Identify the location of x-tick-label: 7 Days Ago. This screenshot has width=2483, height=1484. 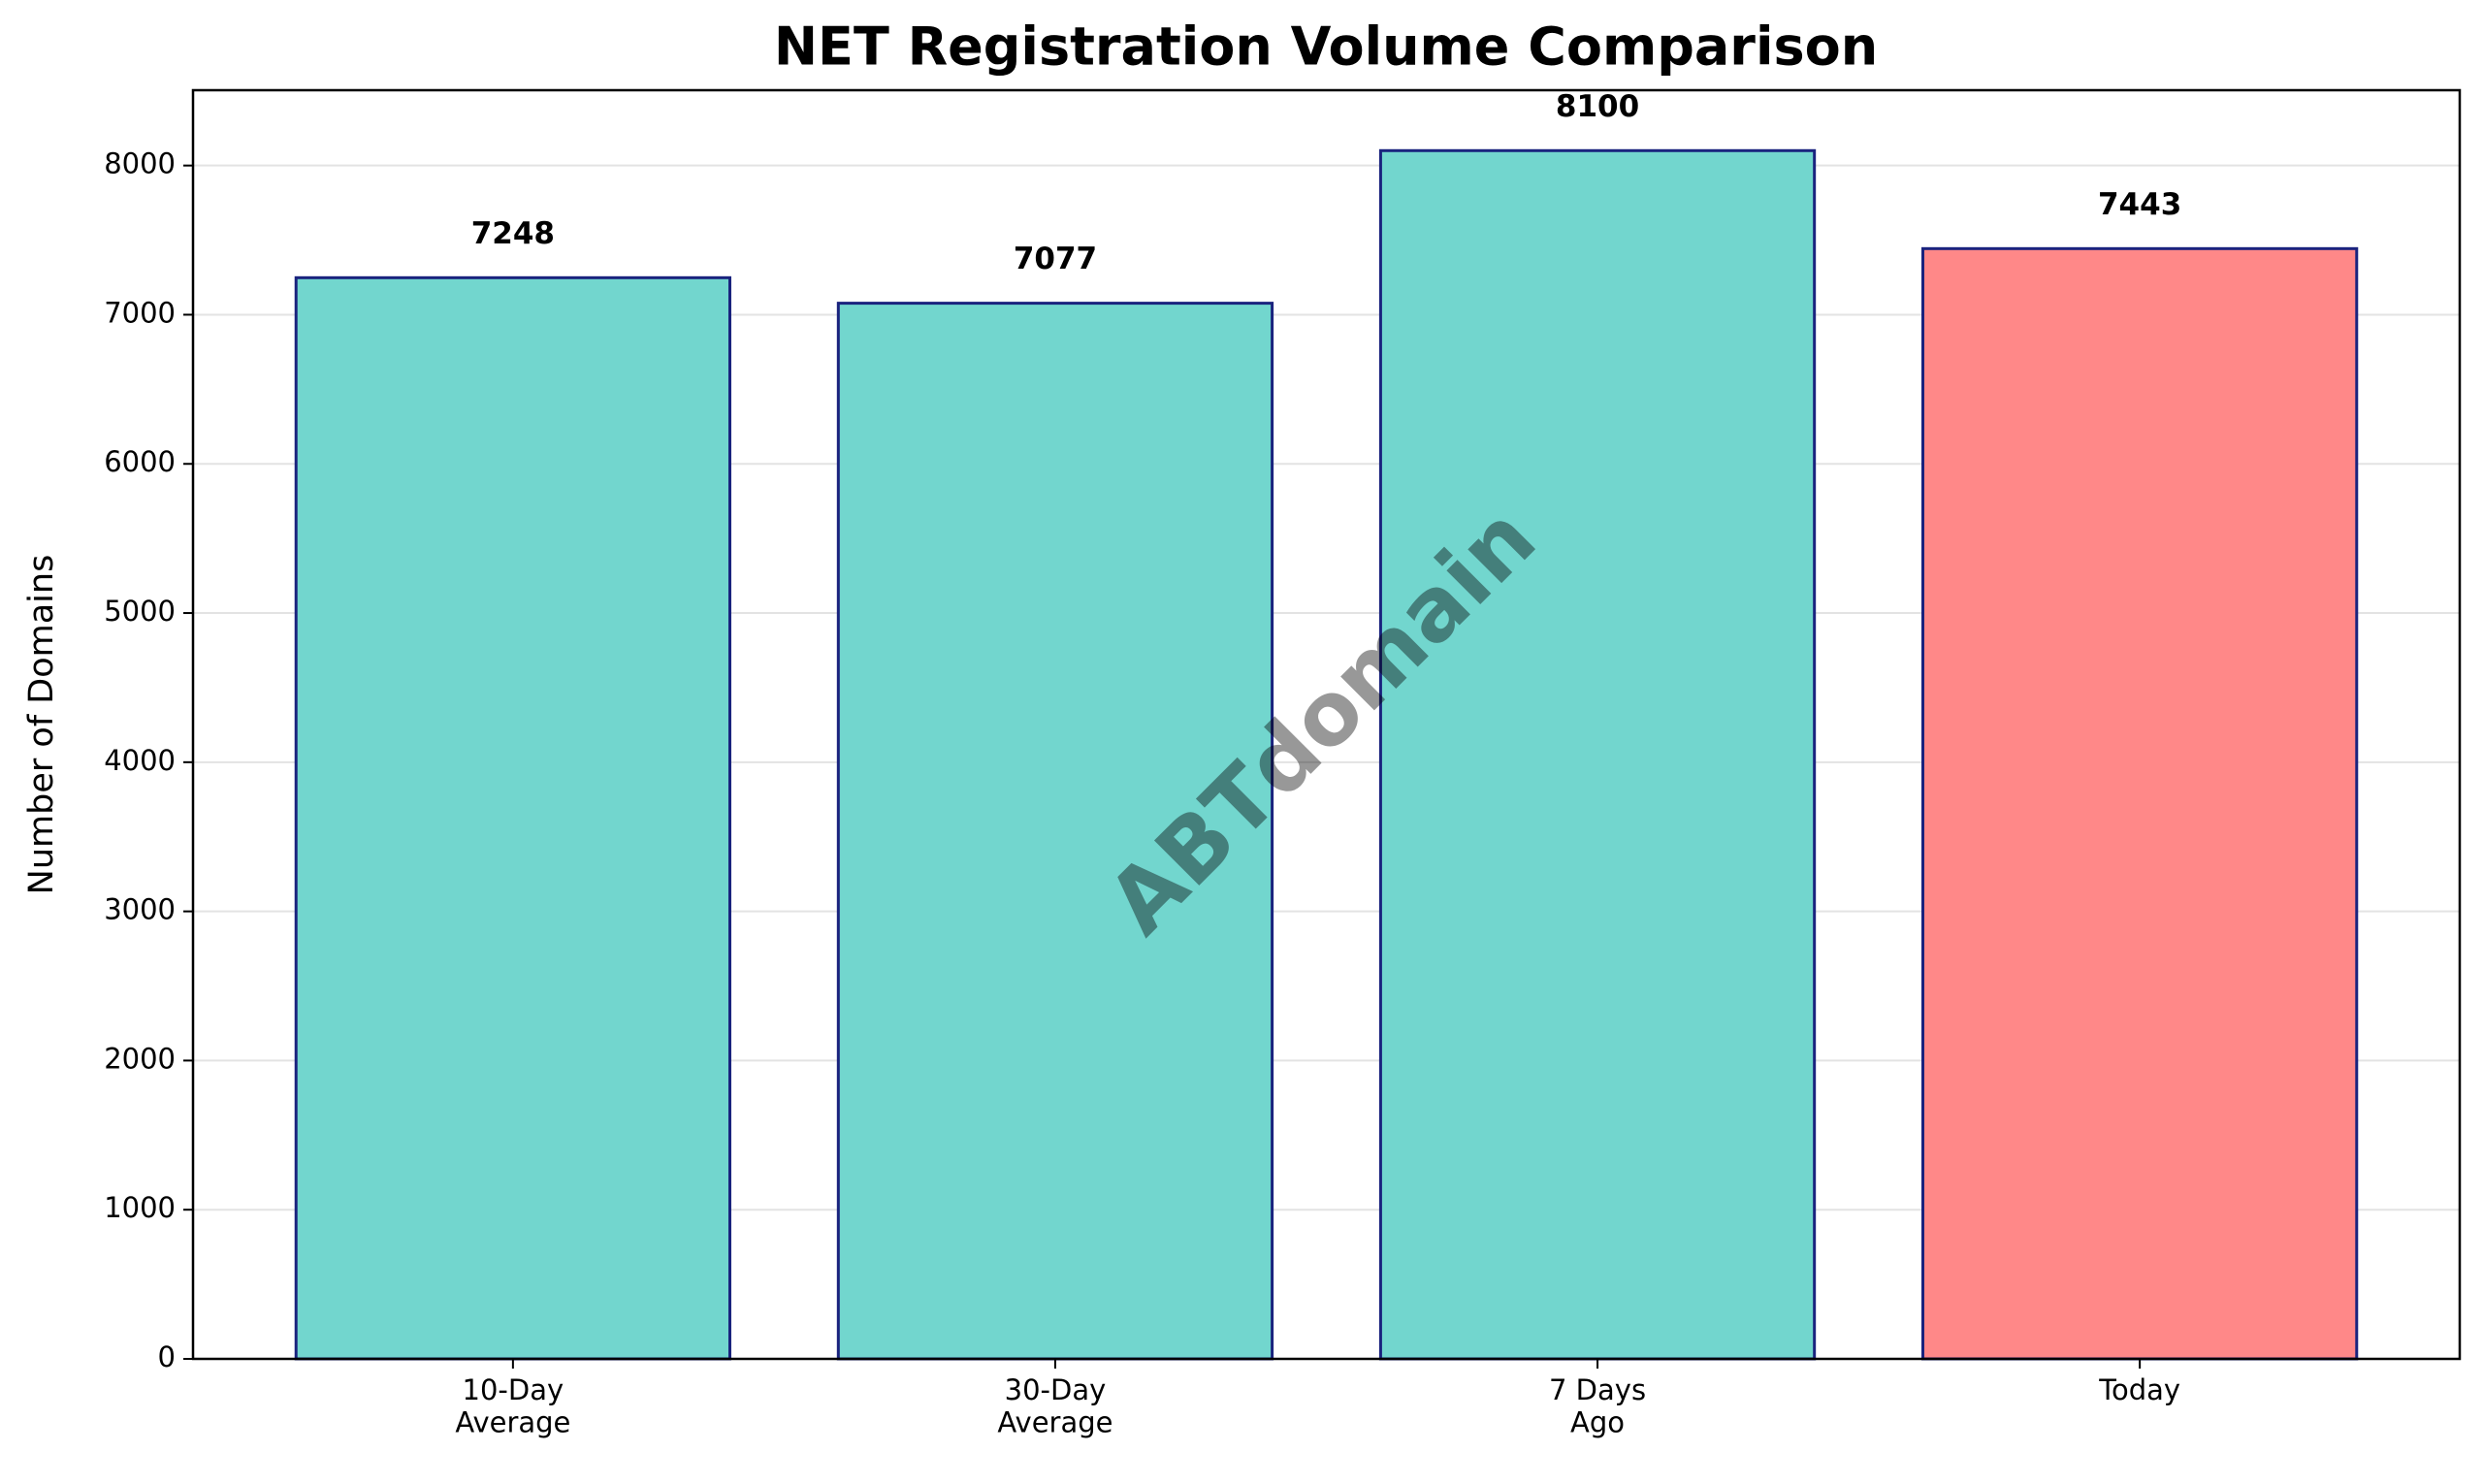
(1598, 1405).